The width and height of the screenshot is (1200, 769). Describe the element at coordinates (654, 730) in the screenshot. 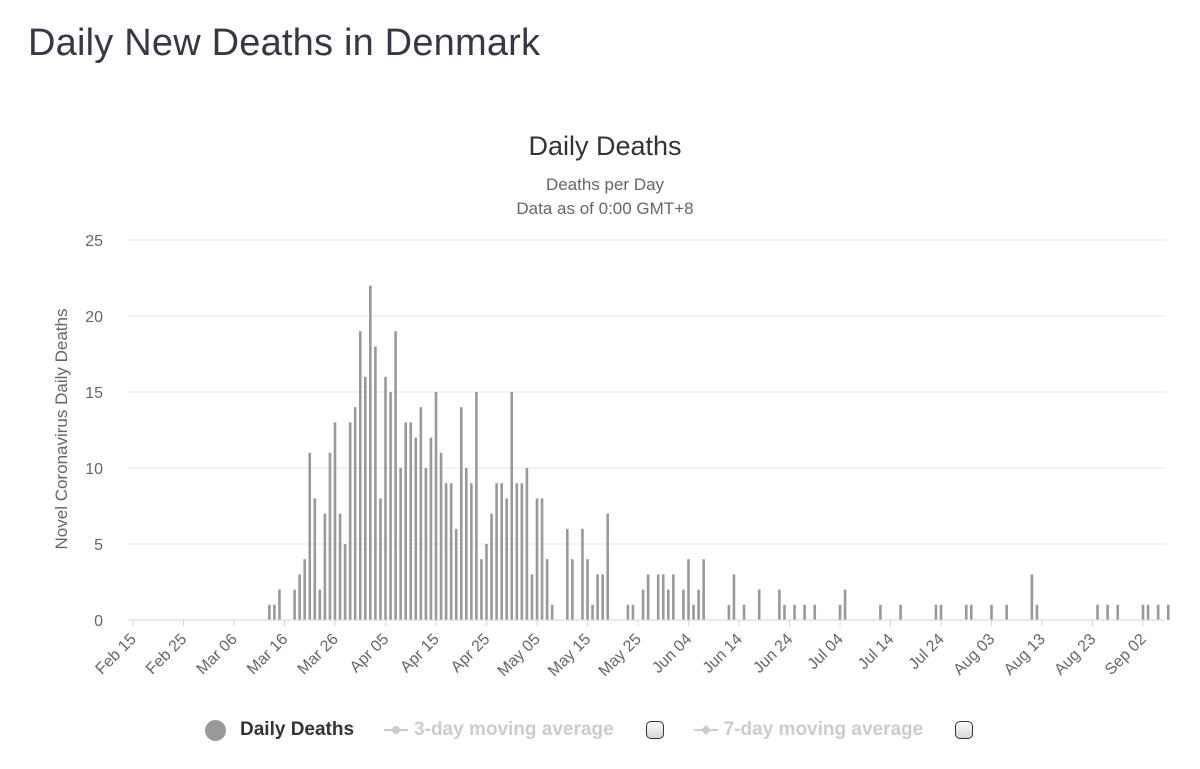

I see `legend-checkbox-3-day-average` at that location.